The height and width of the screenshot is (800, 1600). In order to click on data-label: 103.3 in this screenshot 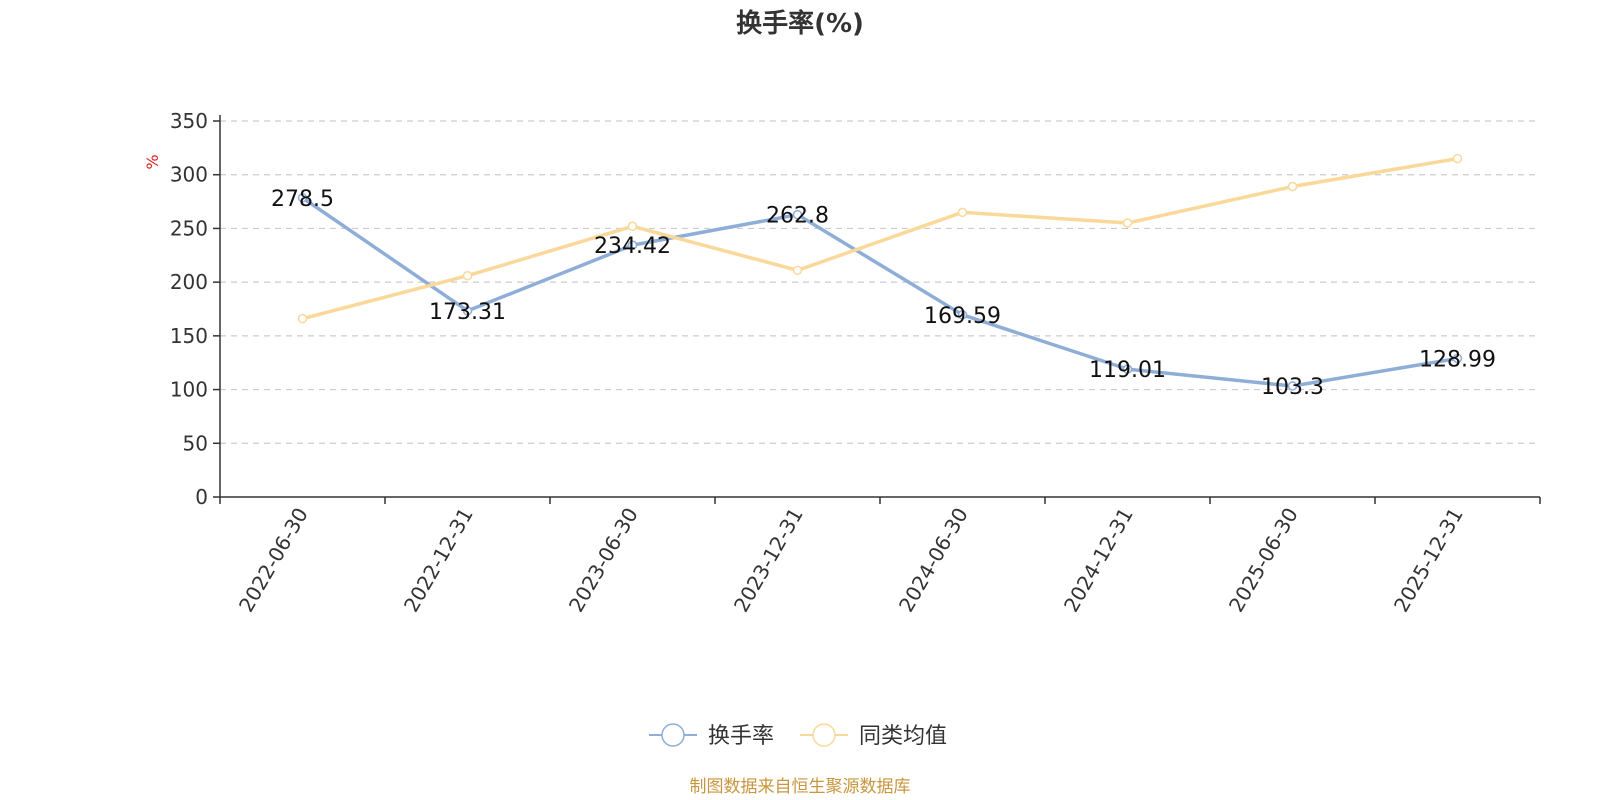, I will do `click(1292, 387)`.